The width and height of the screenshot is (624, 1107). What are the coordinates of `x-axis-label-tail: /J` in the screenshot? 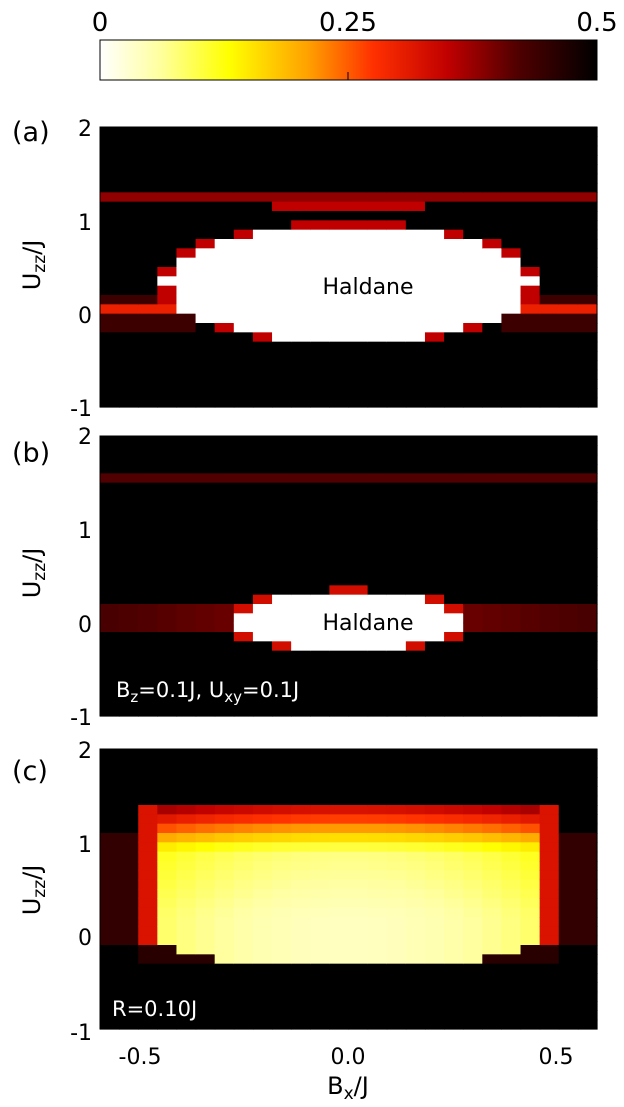 It's located at (361, 1086).